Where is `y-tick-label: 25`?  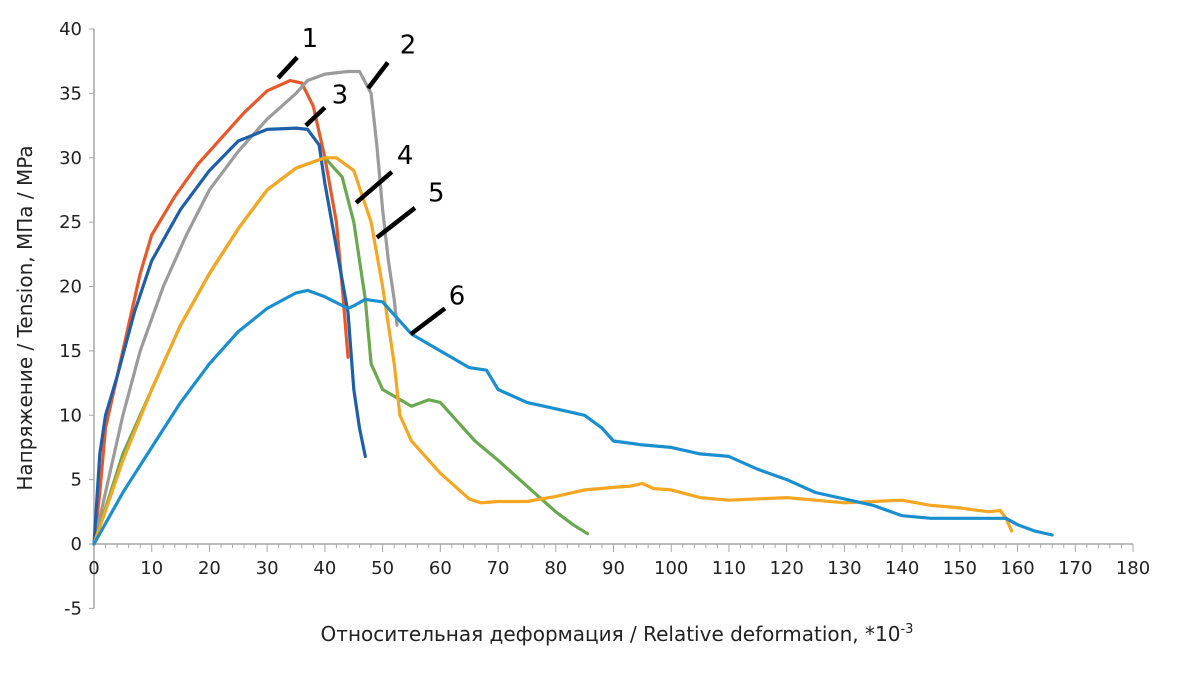 y-tick-label: 25 is located at coordinates (70, 222).